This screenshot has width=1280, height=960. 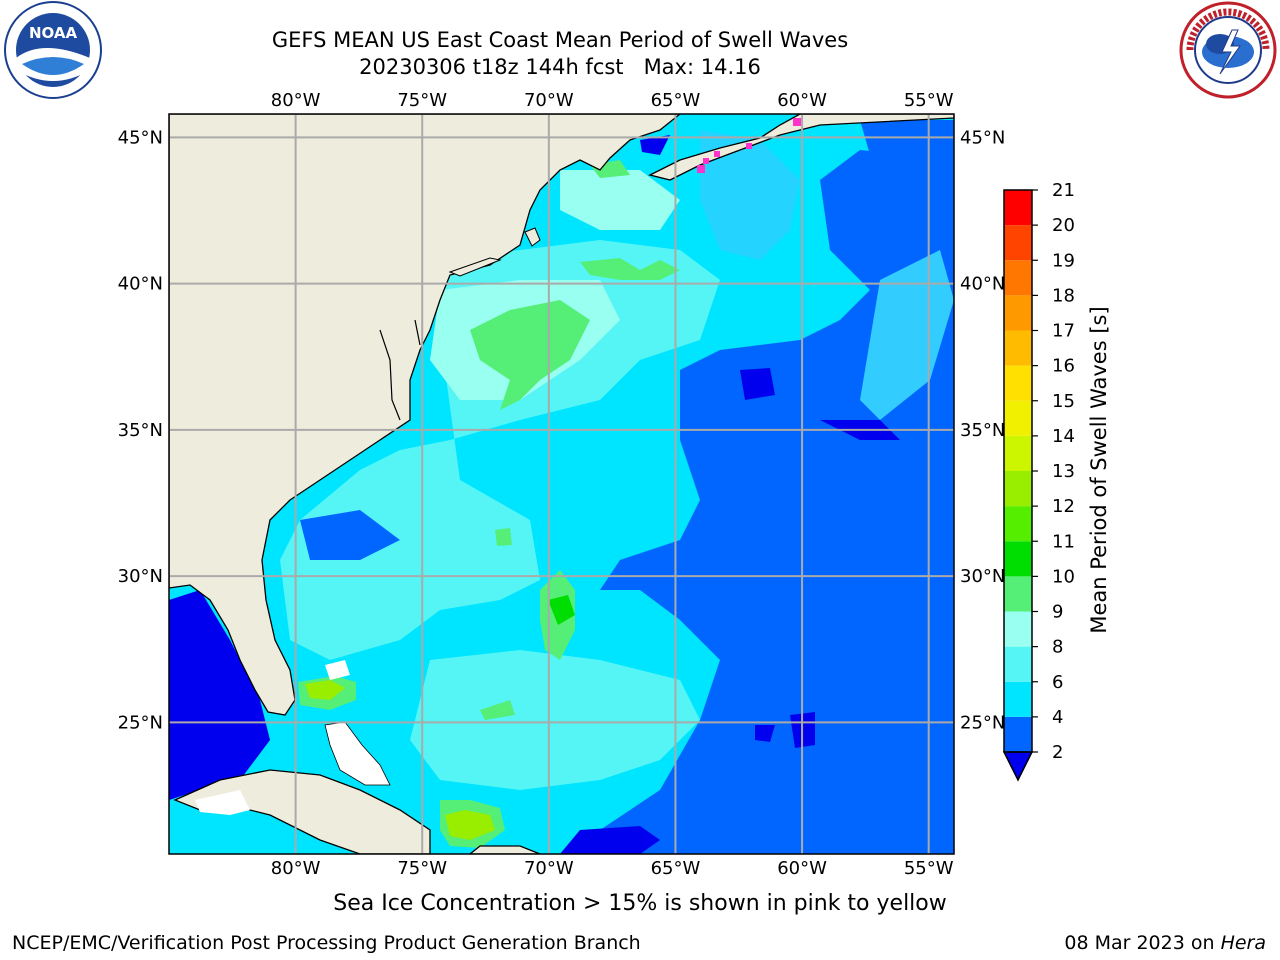 I want to click on swell-region-6-8-band, so click(x=907, y=335).